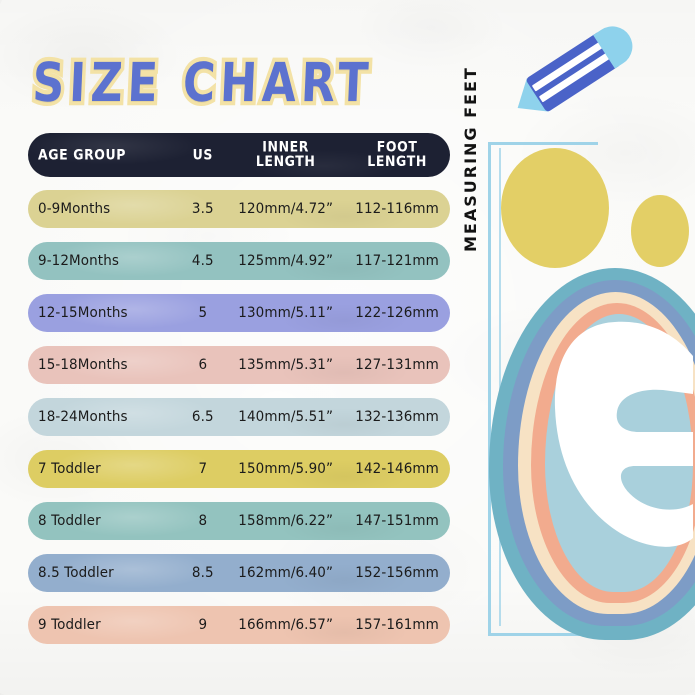 This screenshot has height=695, width=695. Describe the element at coordinates (397, 417) in the screenshot. I see `cell-foot-length: 132-136mm` at that location.